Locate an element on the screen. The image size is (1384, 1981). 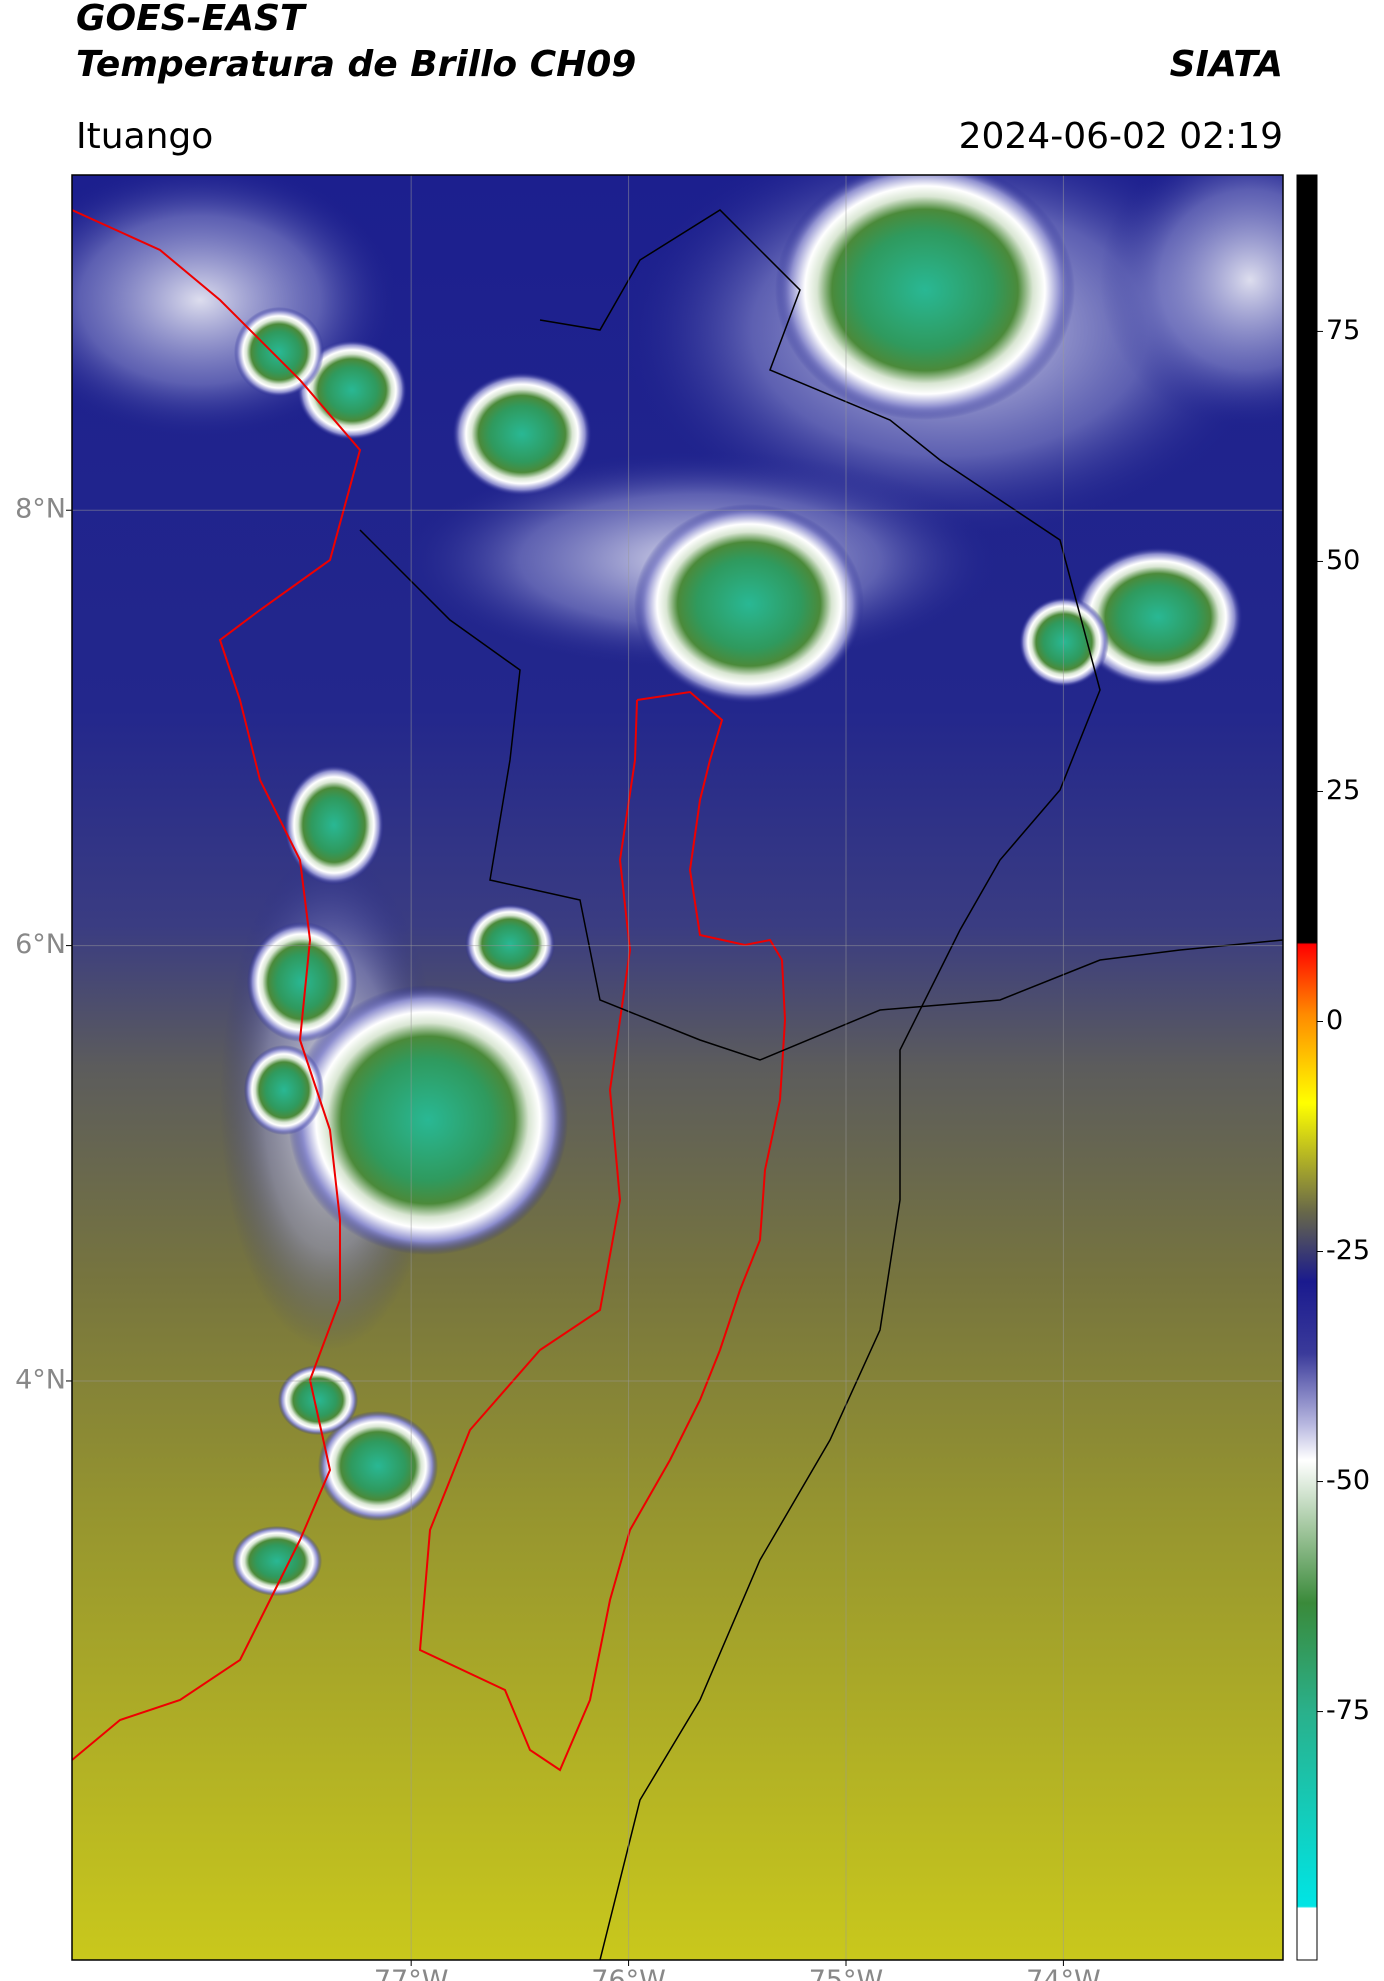
datetime: 2024-06-02 02:19 is located at coordinates (1121, 136).